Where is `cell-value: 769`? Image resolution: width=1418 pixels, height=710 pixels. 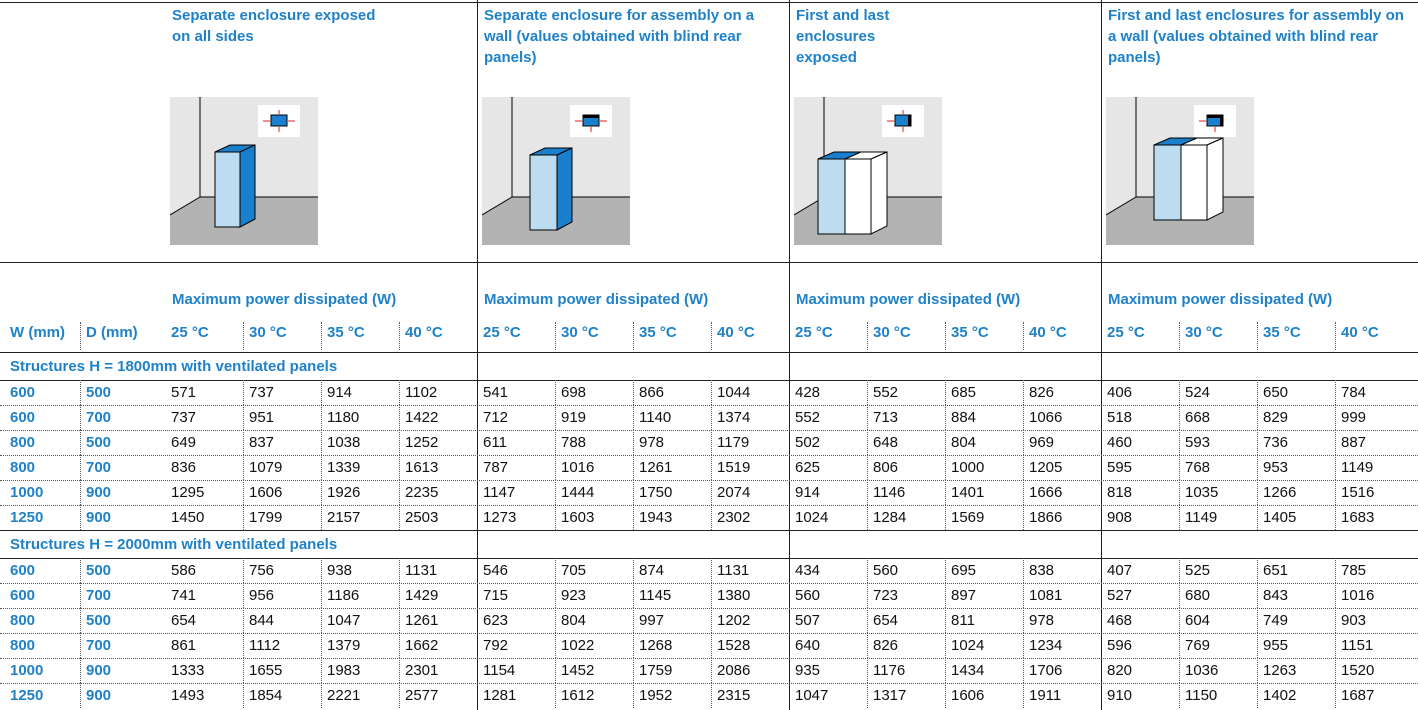 cell-value: 769 is located at coordinates (1198, 645).